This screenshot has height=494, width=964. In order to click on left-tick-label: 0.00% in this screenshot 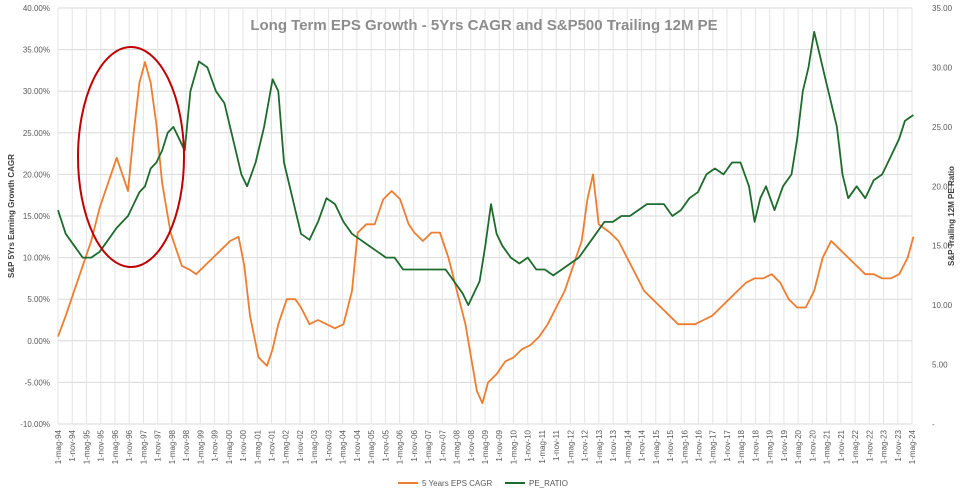, I will do `click(38, 341)`.